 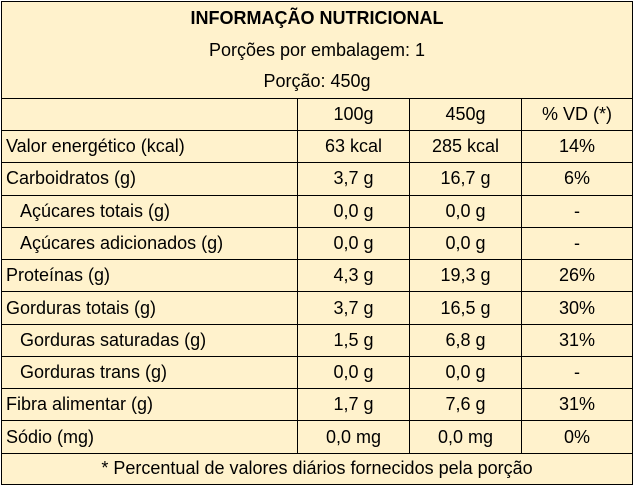 What do you see at coordinates (577, 114) in the screenshot?
I see `column-header-daily-value: % VD (*)` at bounding box center [577, 114].